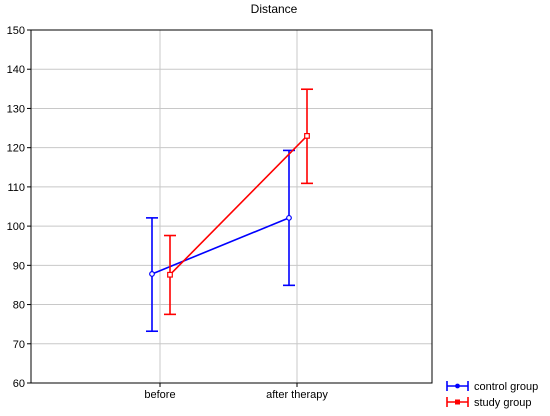 The image size is (550, 416). What do you see at coordinates (19, 207) in the screenshot?
I see `y-axis: 60 70 80 90 100 110 120 130 140 150` at bounding box center [19, 207].